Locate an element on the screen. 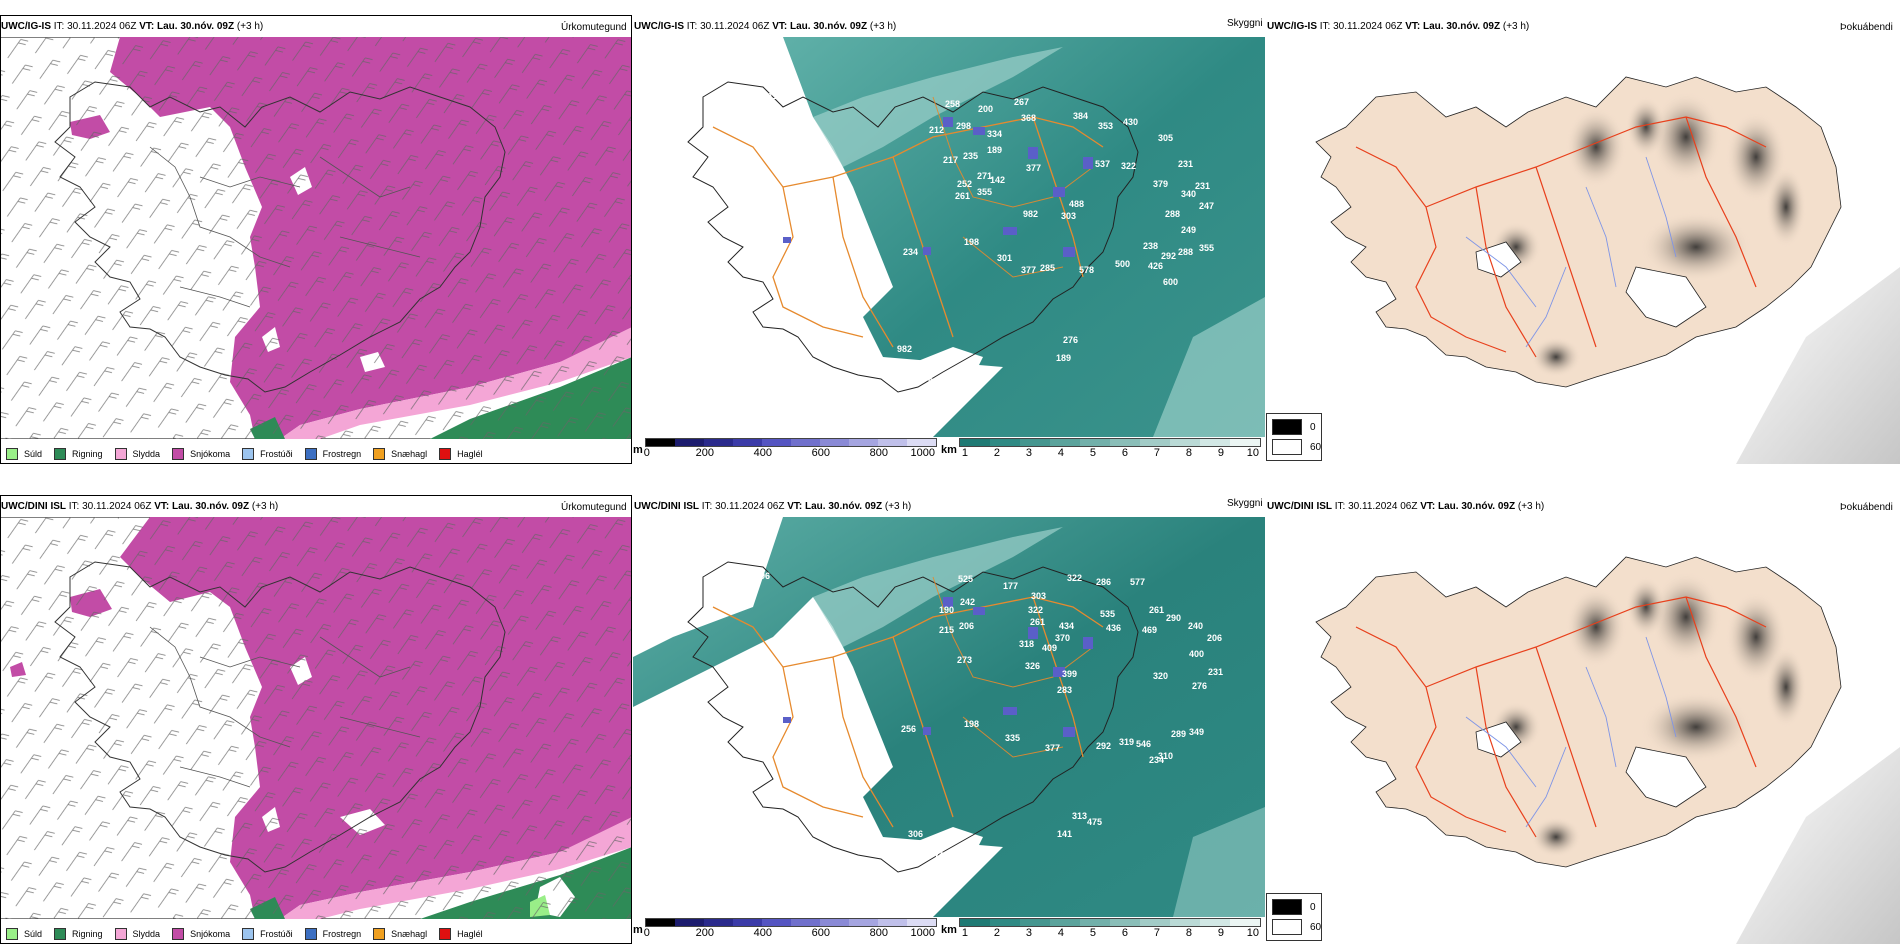 The image size is (1900, 950). elevation-label: 177 is located at coordinates (1010, 586).